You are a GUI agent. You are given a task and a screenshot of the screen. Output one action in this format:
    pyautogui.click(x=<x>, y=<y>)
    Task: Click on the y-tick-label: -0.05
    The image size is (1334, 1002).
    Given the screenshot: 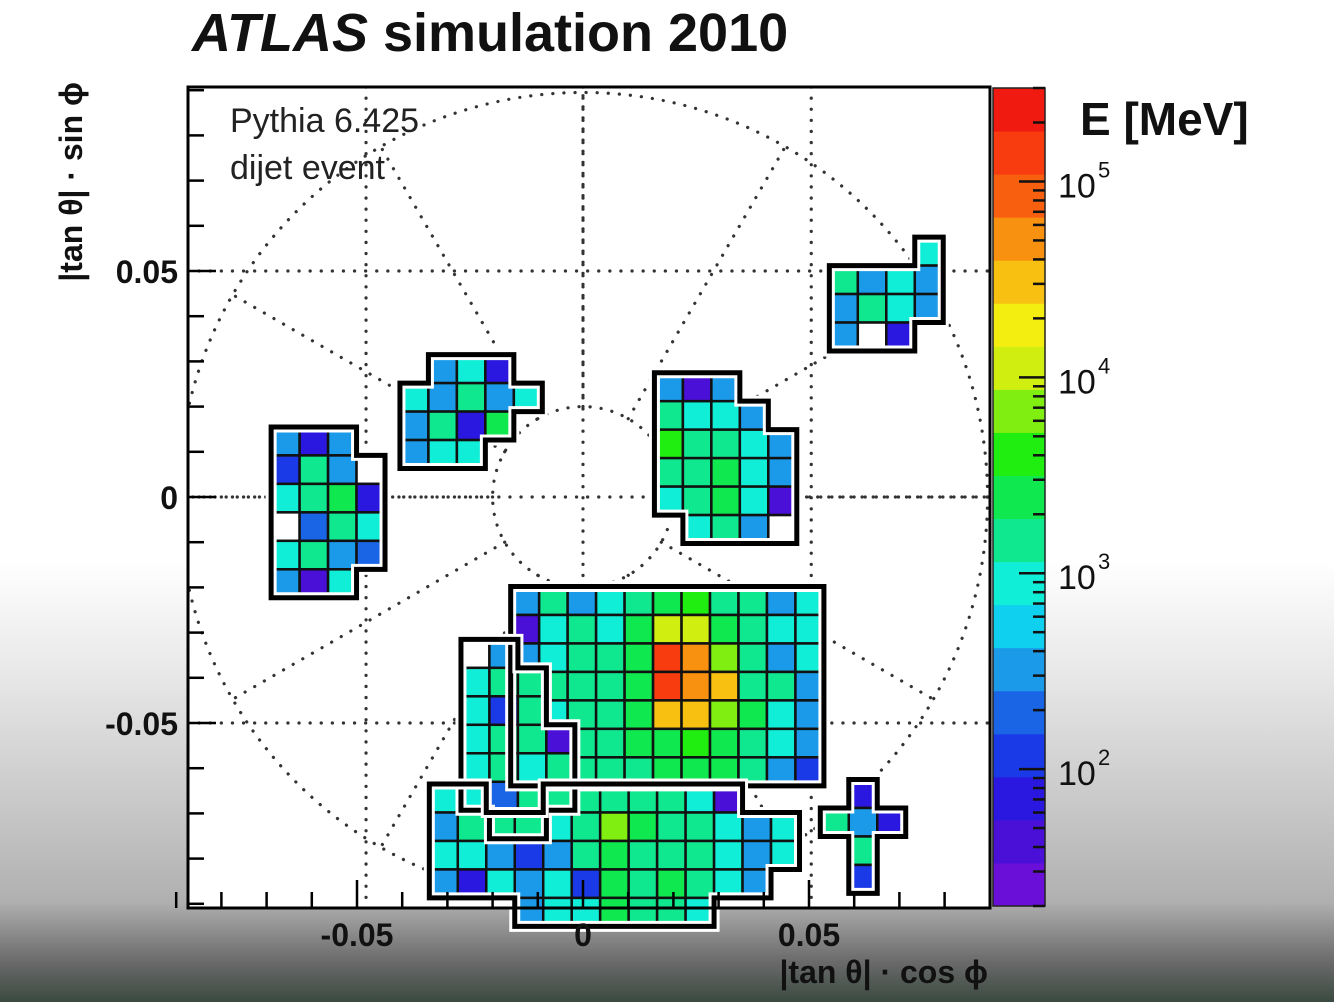 What is the action you would take?
    pyautogui.click(x=141, y=724)
    